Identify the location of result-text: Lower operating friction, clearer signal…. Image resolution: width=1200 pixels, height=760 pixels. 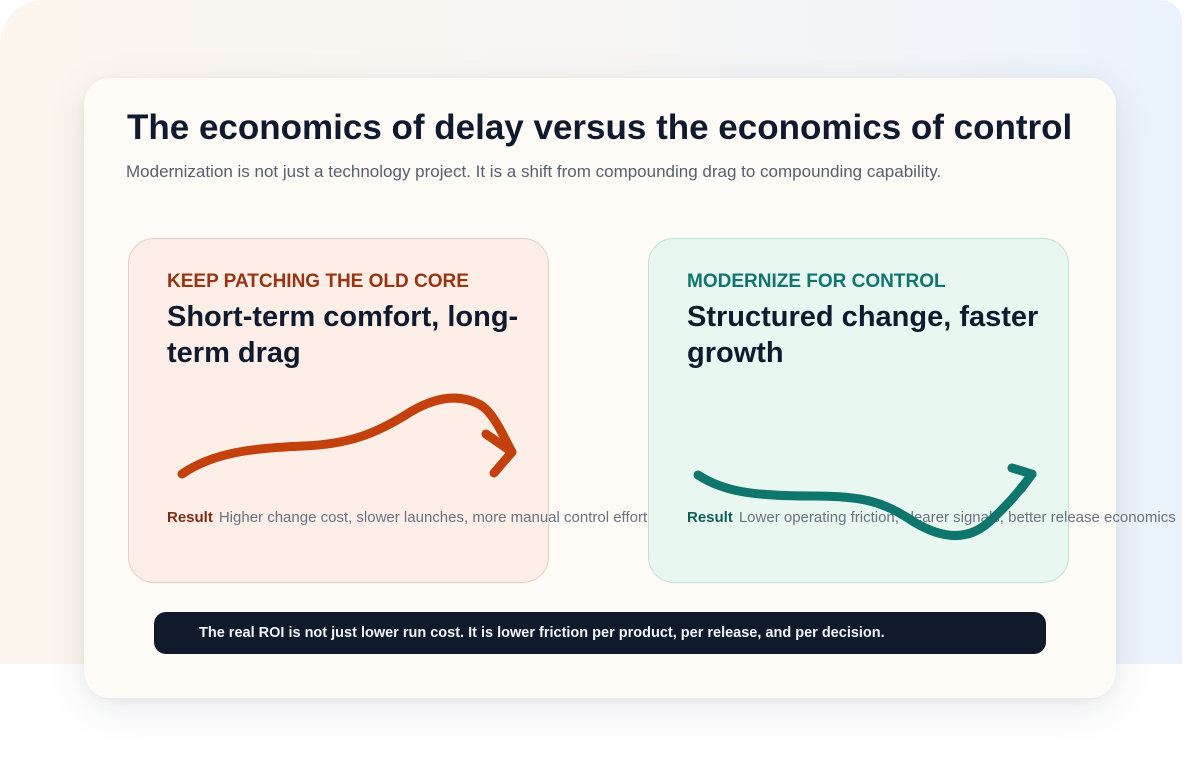
(957, 517).